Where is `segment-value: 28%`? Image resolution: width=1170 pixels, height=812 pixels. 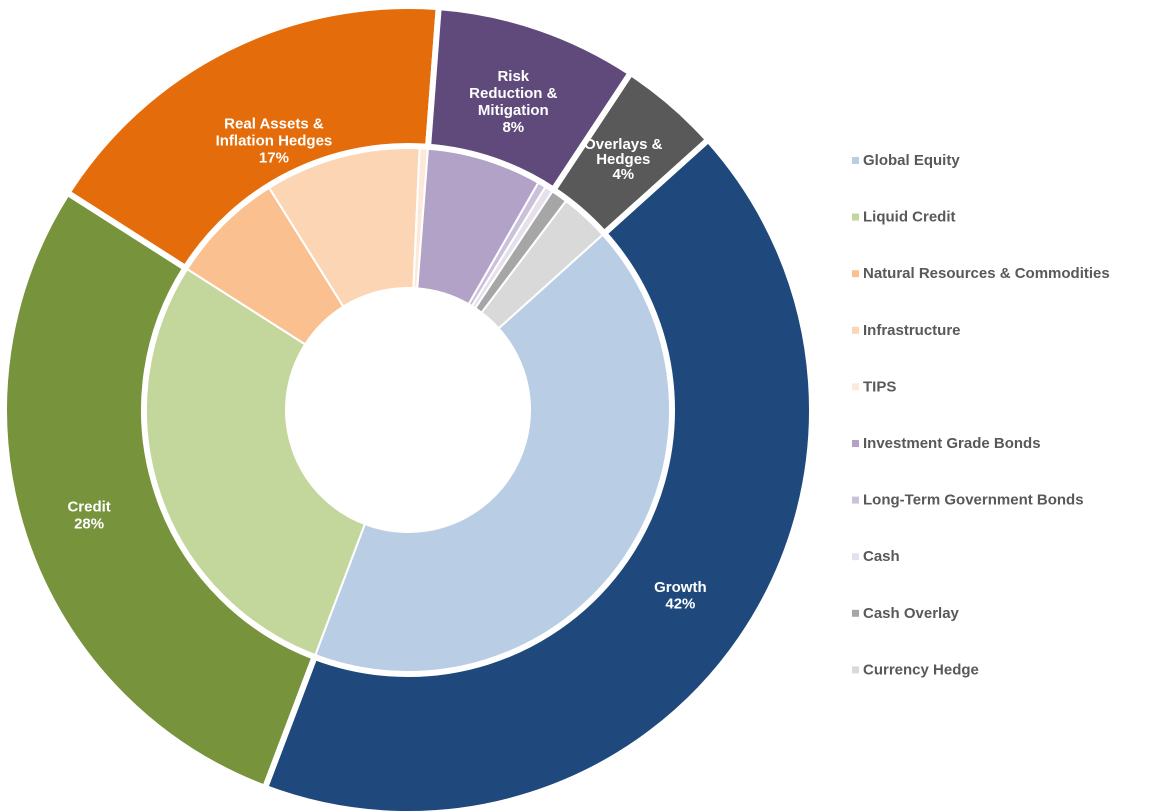
segment-value: 28% is located at coordinates (89, 523).